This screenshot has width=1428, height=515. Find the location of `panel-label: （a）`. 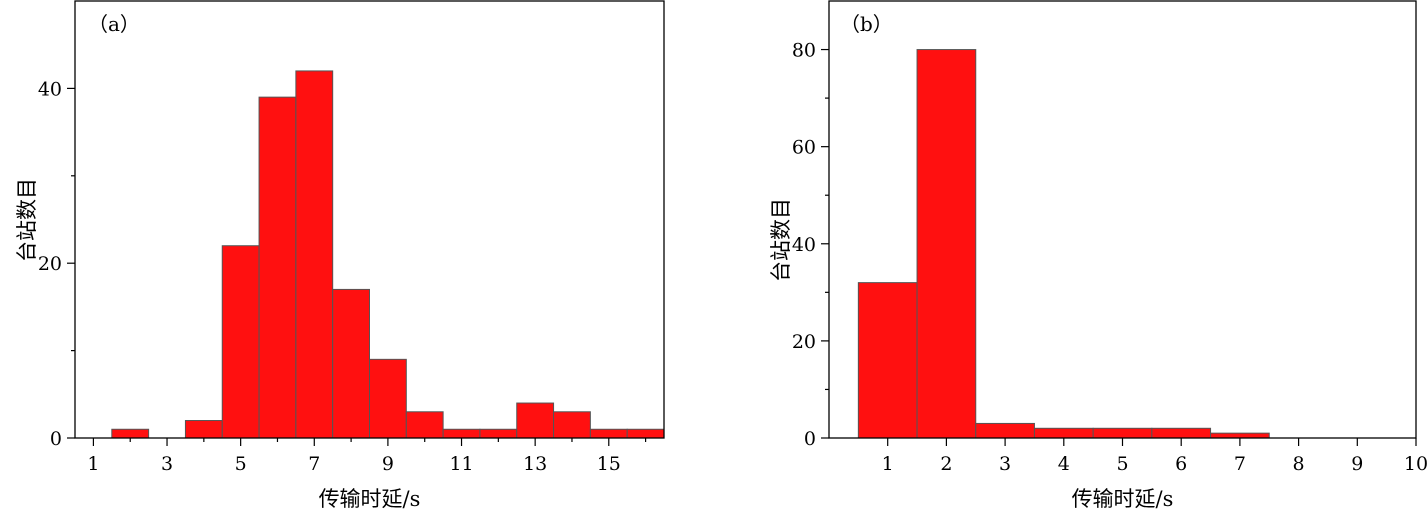

panel-label: （a） is located at coordinates (114, 24).